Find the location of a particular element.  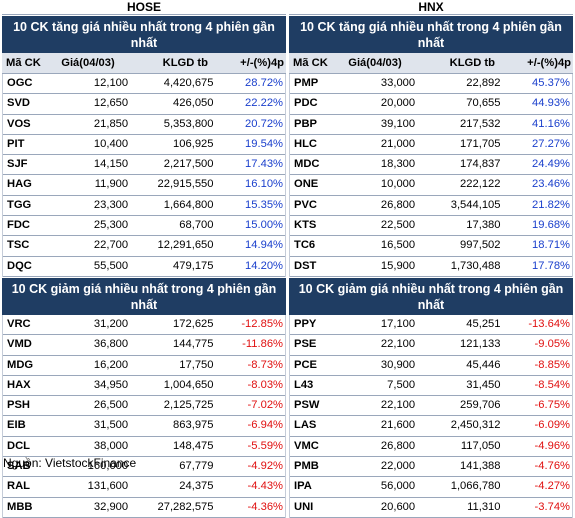

cell-code: L43 is located at coordinates (304, 384).